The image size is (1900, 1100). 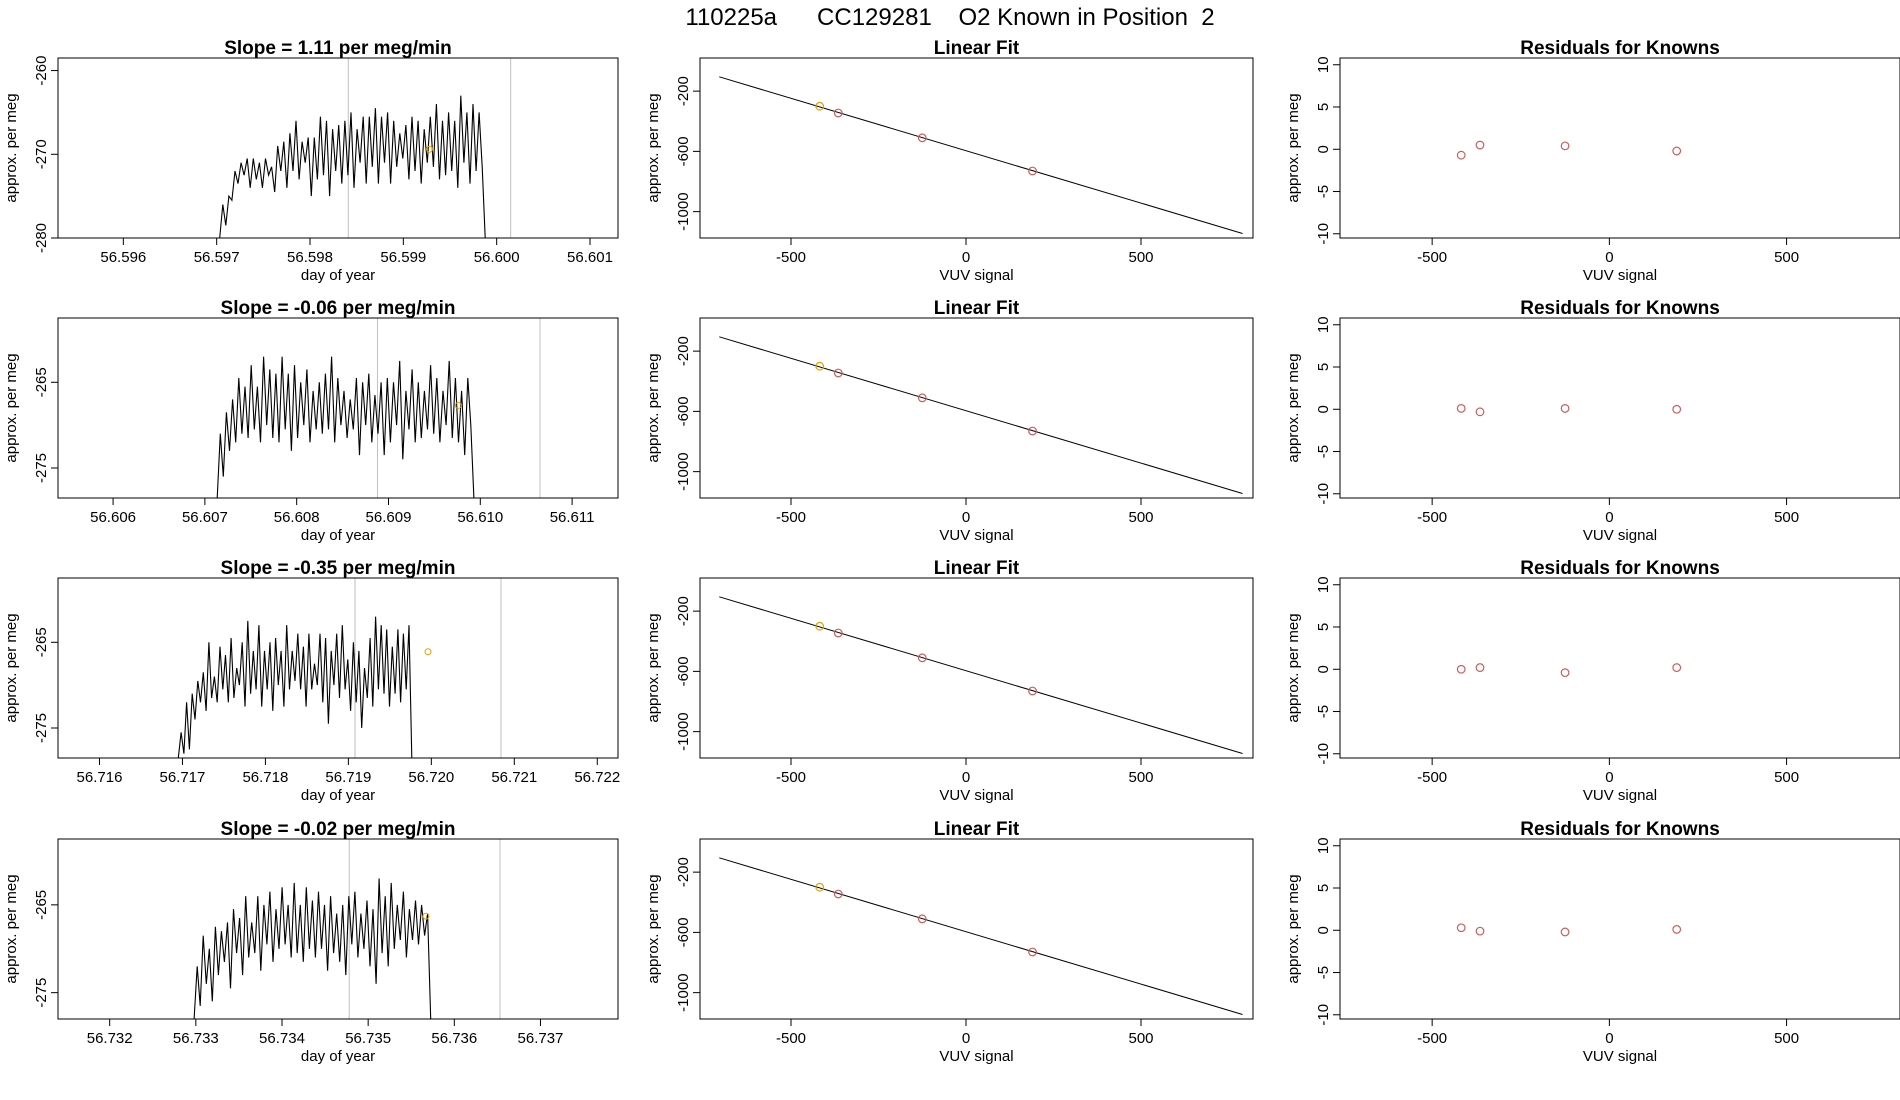 I want to click on x-tick-label: 56.722, so click(x=597, y=777).